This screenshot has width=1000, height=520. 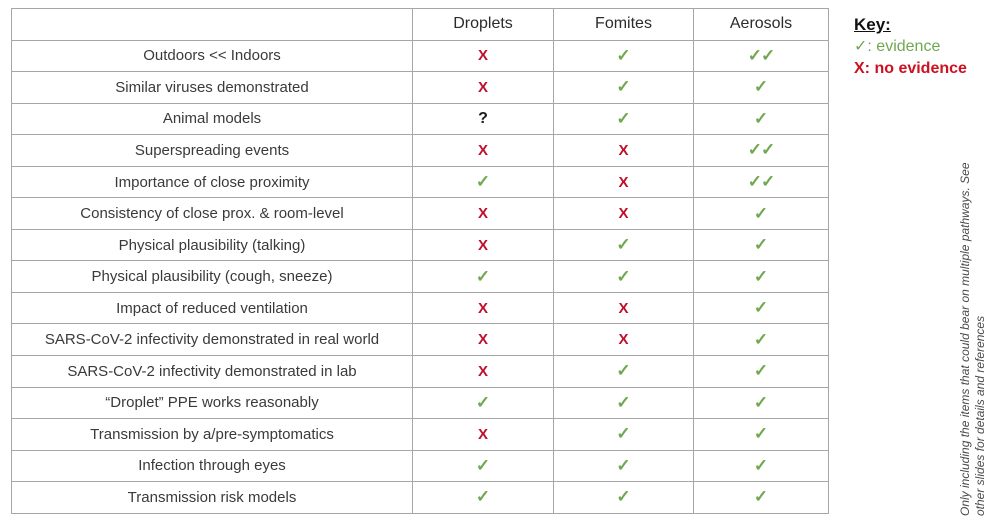 I want to click on criteria-cell: Similar viruses demonstrated, so click(x=212, y=88).